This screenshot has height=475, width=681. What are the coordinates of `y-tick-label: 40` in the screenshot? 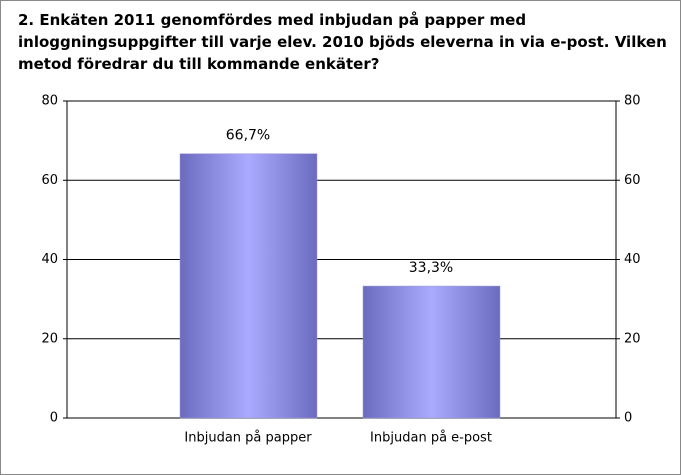 It's located at (49, 259).